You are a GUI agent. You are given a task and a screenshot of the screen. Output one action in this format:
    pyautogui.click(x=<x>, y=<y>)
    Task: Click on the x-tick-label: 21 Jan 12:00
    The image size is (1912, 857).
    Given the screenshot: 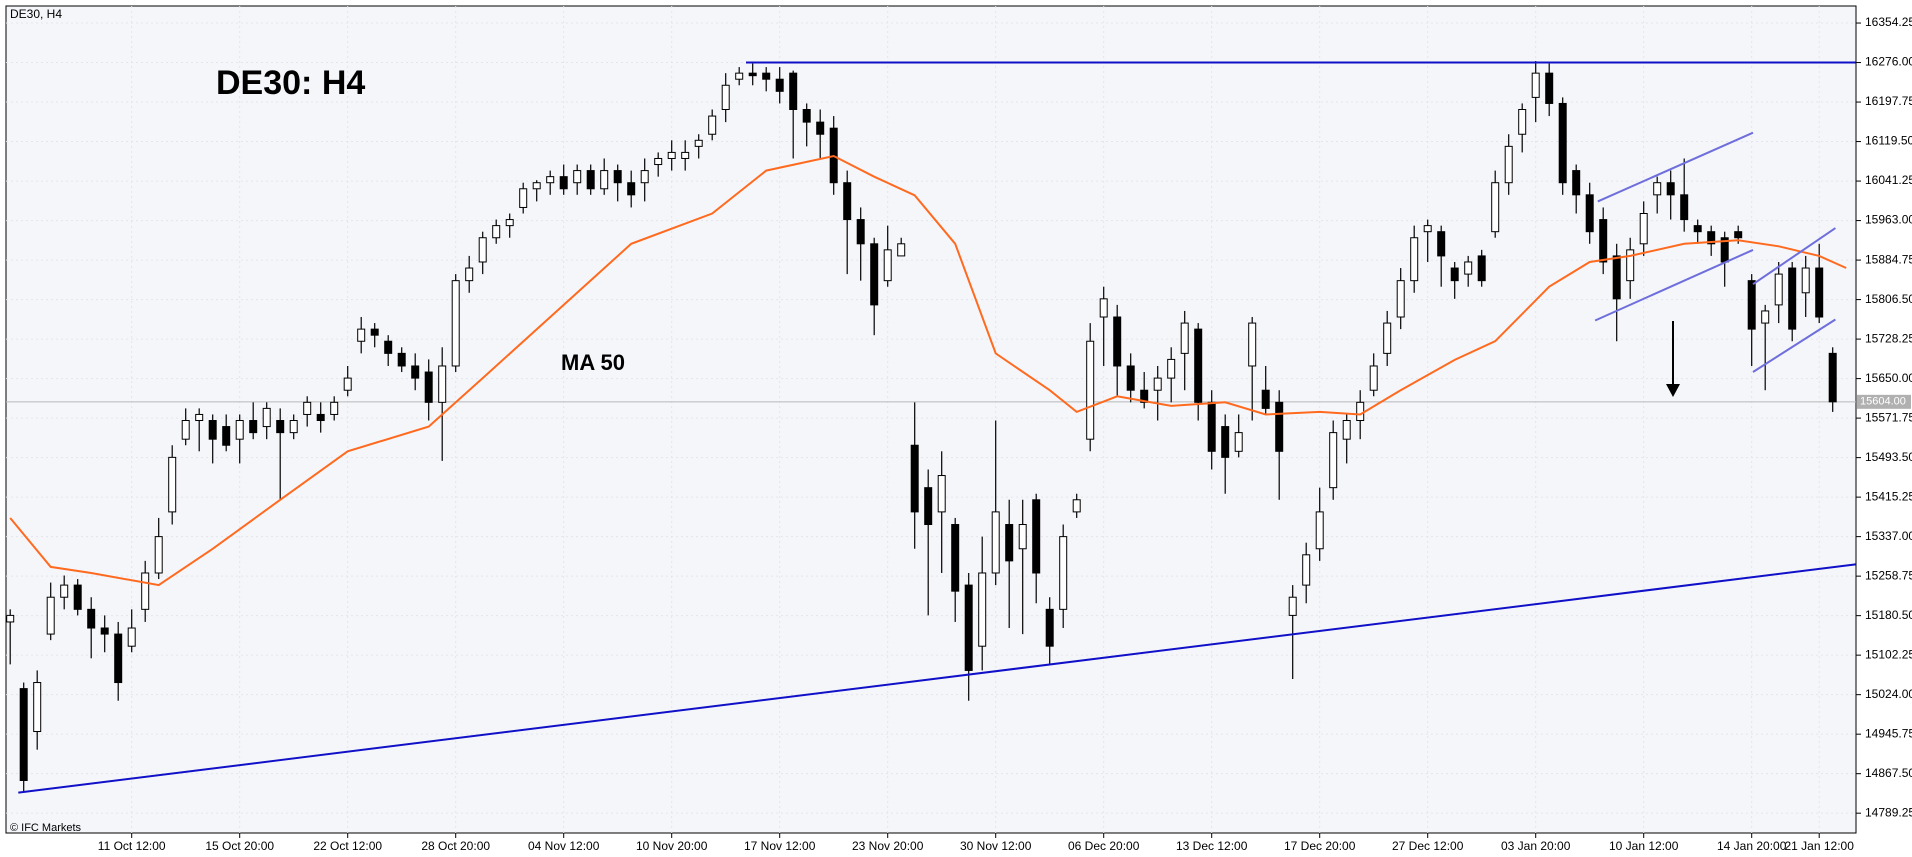 What is the action you would take?
    pyautogui.click(x=1819, y=846)
    